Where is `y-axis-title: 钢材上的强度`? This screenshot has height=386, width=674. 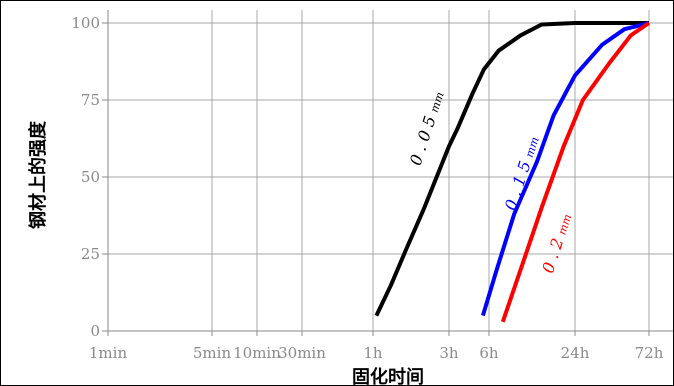
y-axis-title: 钢材上的强度 is located at coordinates (38, 174).